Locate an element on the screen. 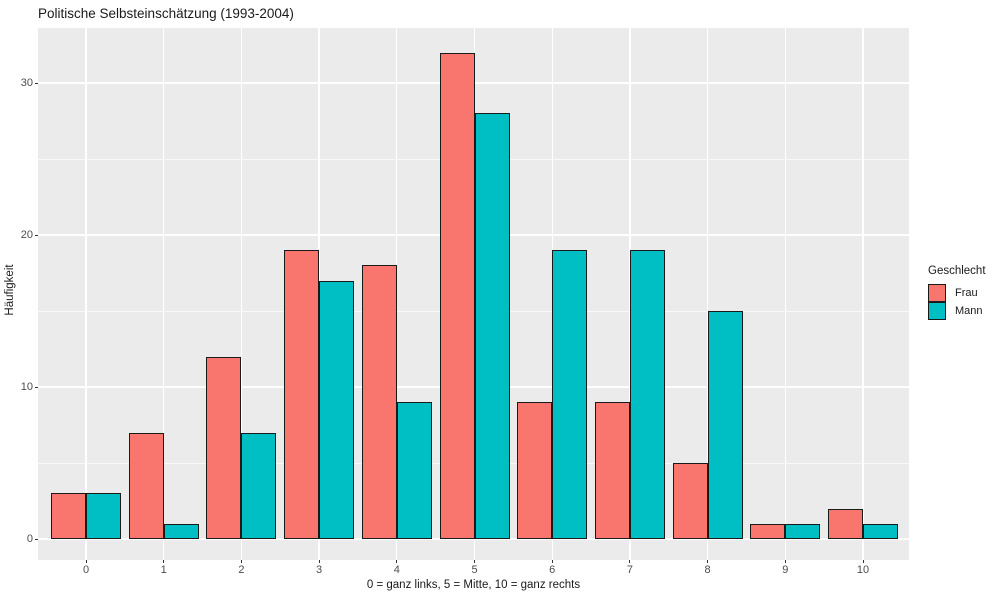  x-tick-label-1: 1 is located at coordinates (163, 570).